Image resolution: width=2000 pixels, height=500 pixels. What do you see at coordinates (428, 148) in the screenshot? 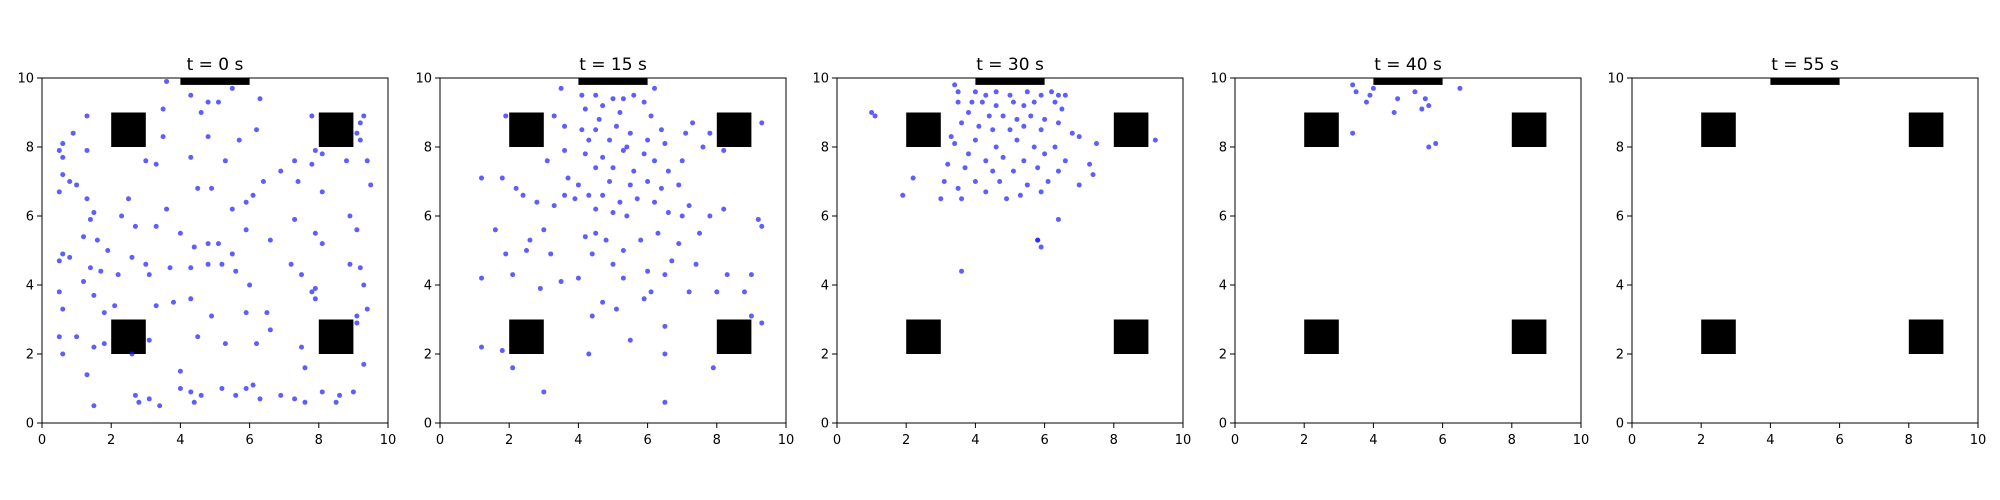
I see `y-tick-label: 8` at bounding box center [428, 148].